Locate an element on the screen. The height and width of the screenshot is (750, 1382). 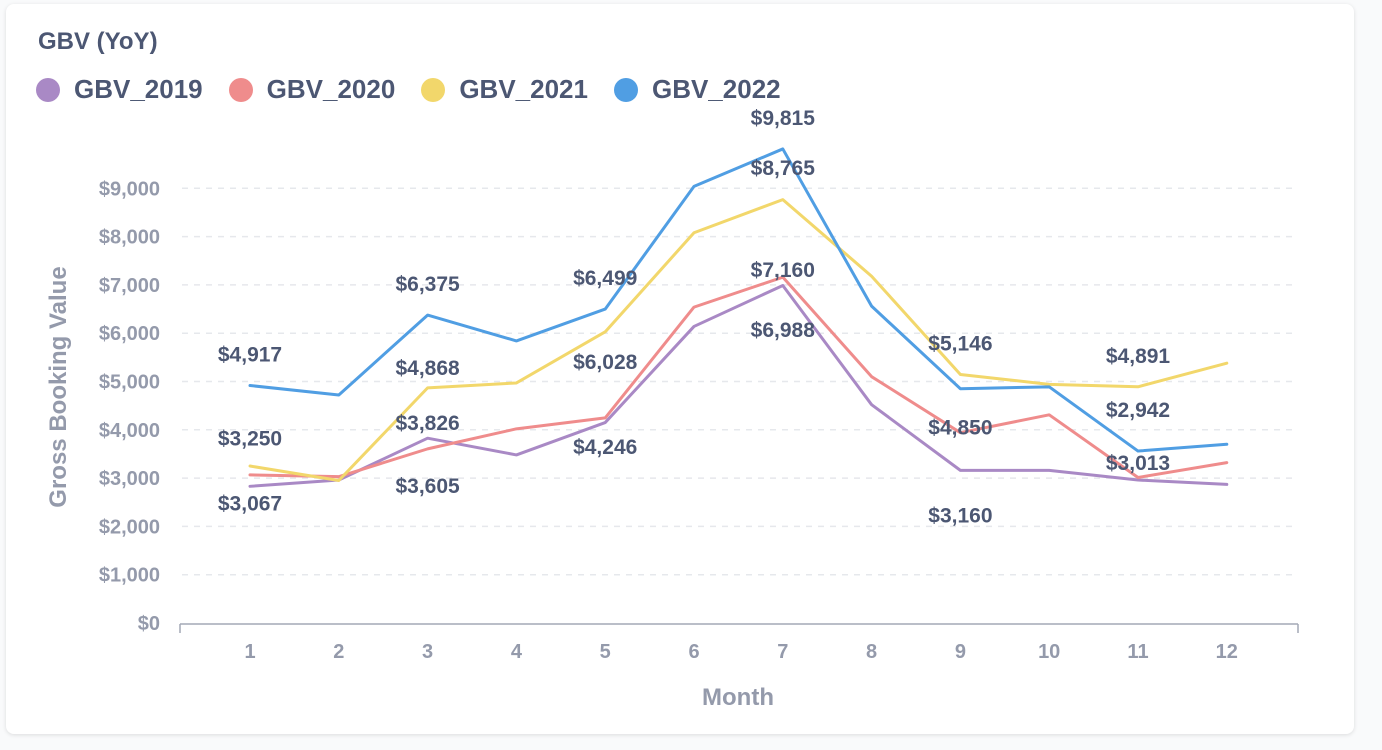
y-tick-label: $4,000 is located at coordinates (129, 431).